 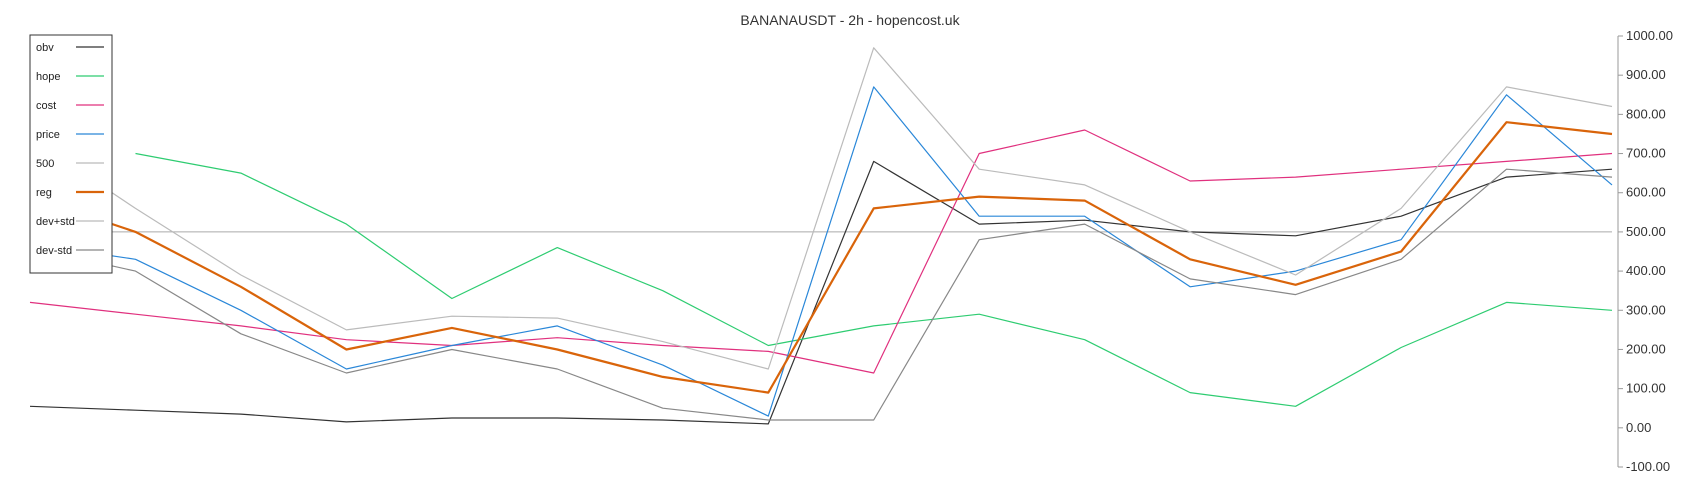 I want to click on y-tick-label: 800.00, so click(x=1646, y=113).